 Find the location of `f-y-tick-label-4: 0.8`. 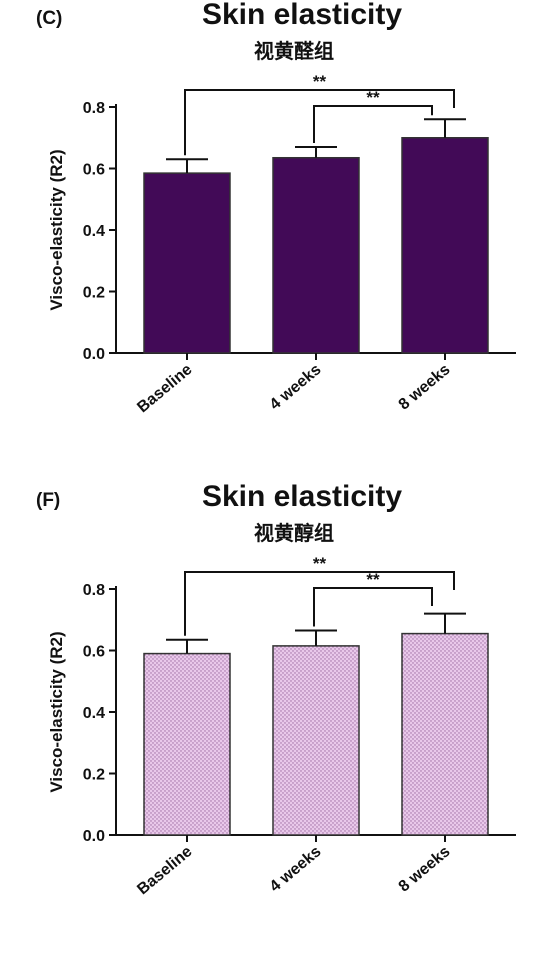

f-y-tick-label-4: 0.8 is located at coordinates (94, 590).